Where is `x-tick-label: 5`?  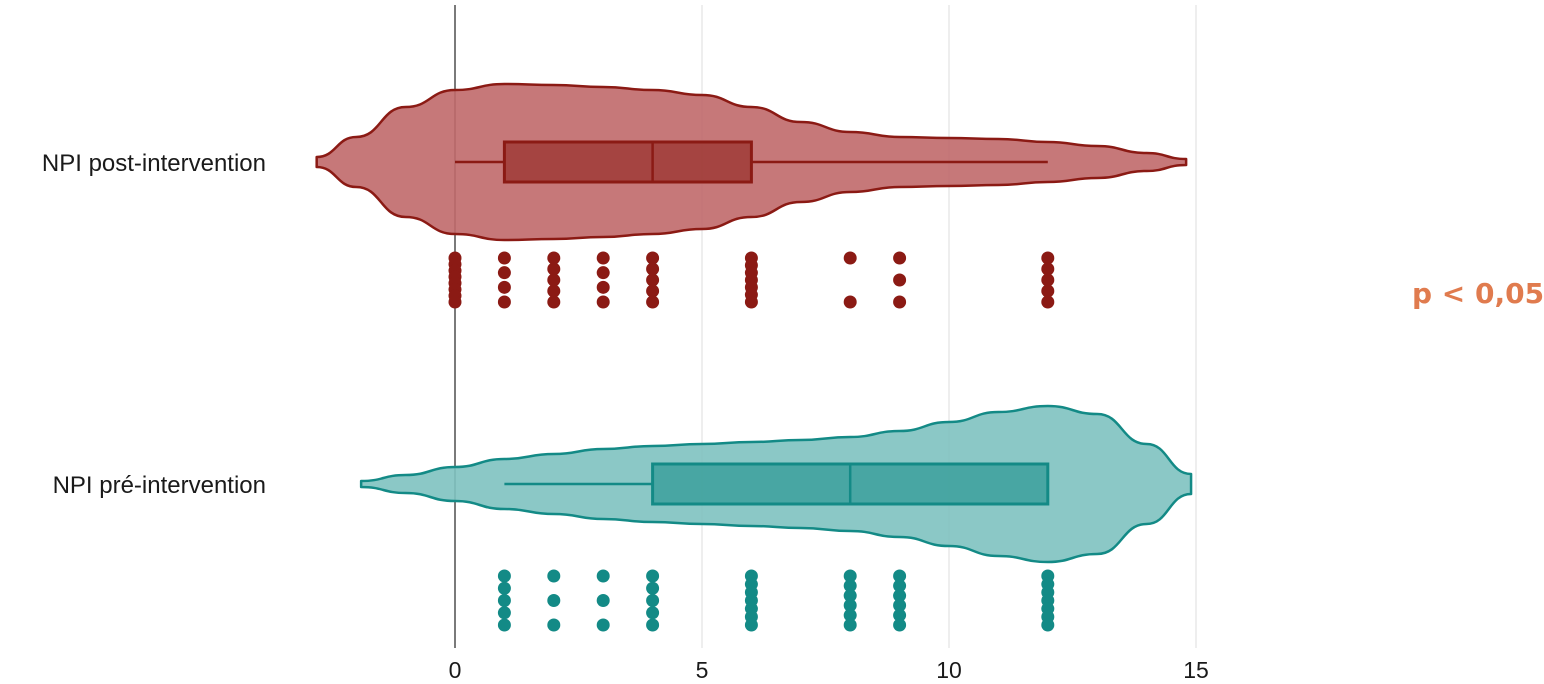
x-tick-label: 5 is located at coordinates (702, 670).